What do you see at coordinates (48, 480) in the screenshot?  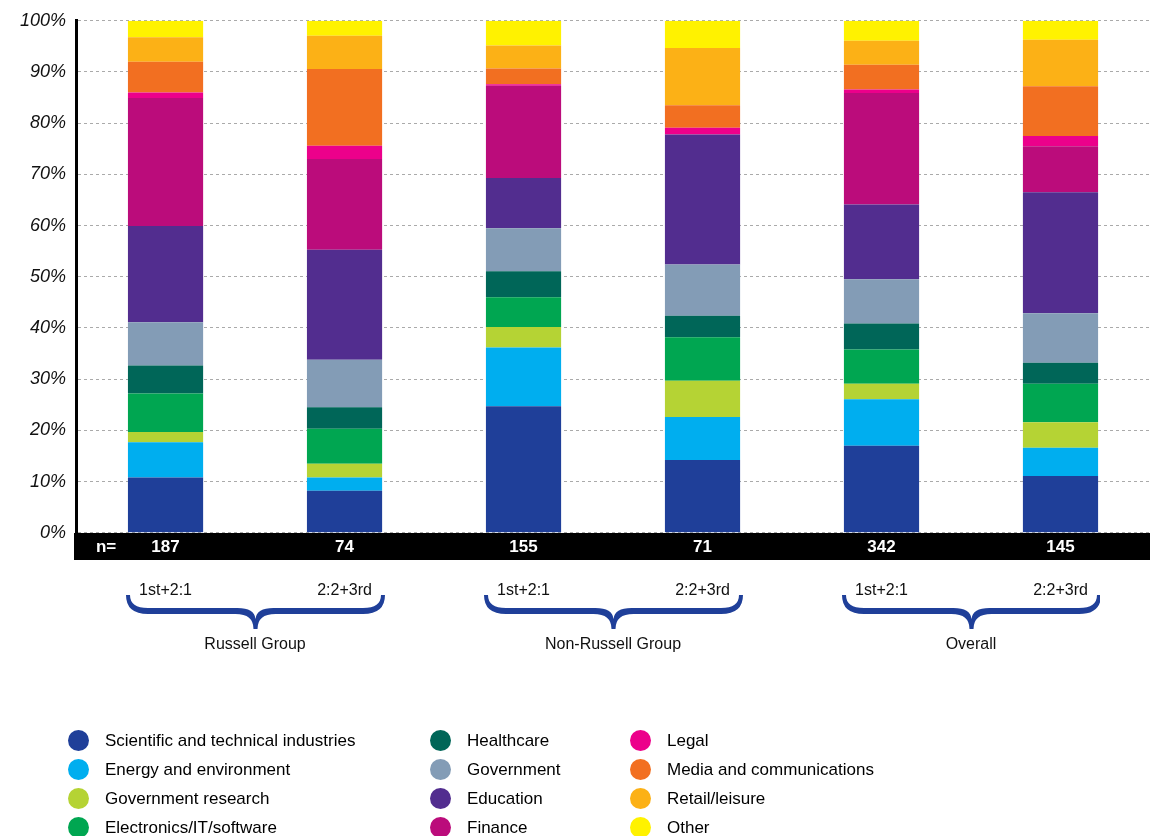 I see `y-tick-label: 10%` at bounding box center [48, 480].